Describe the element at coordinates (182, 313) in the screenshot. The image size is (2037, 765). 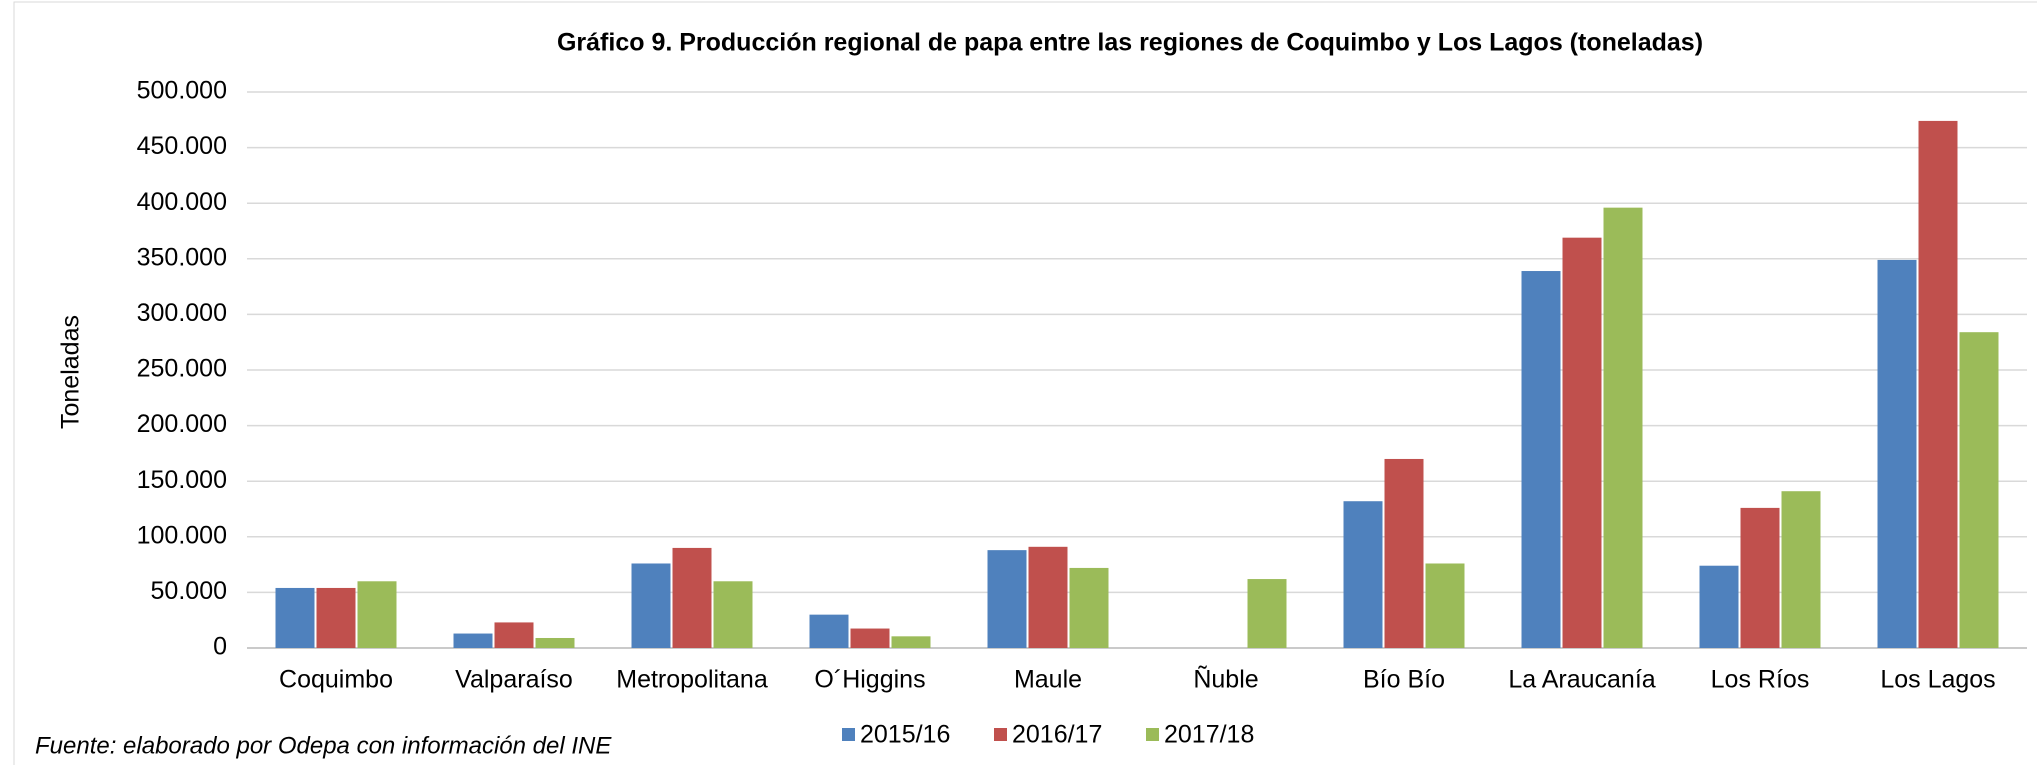
I see `y-tick-label: 300.000` at that location.